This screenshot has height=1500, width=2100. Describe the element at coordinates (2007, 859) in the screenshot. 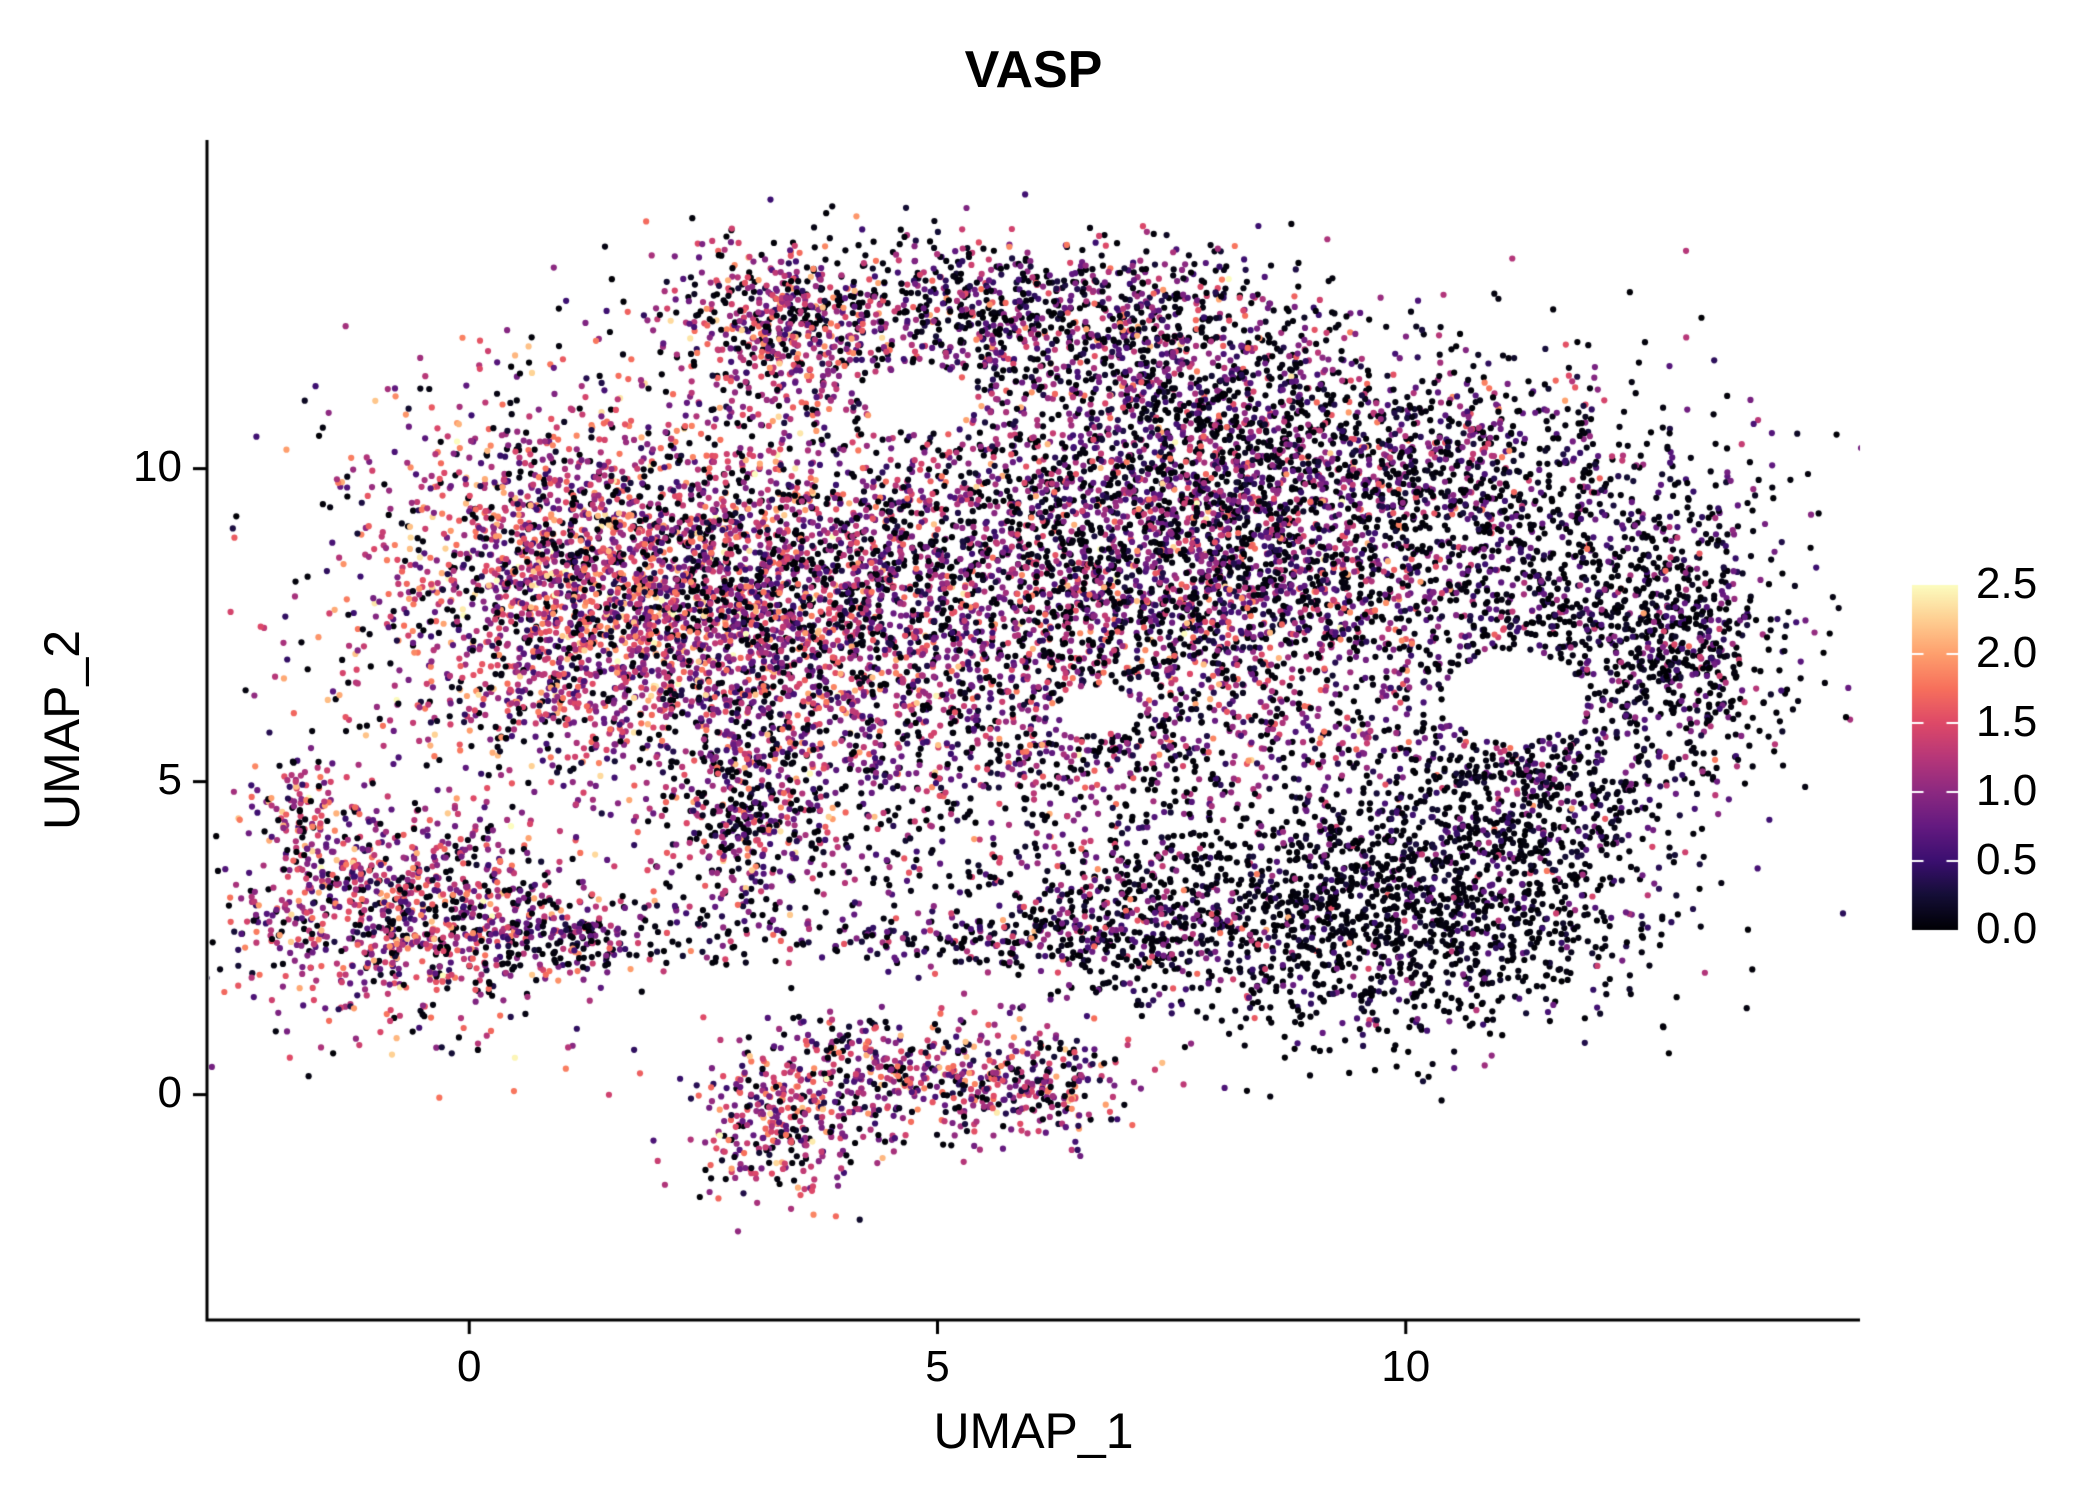

I see `colorbar-tick-label: 0.5` at that location.